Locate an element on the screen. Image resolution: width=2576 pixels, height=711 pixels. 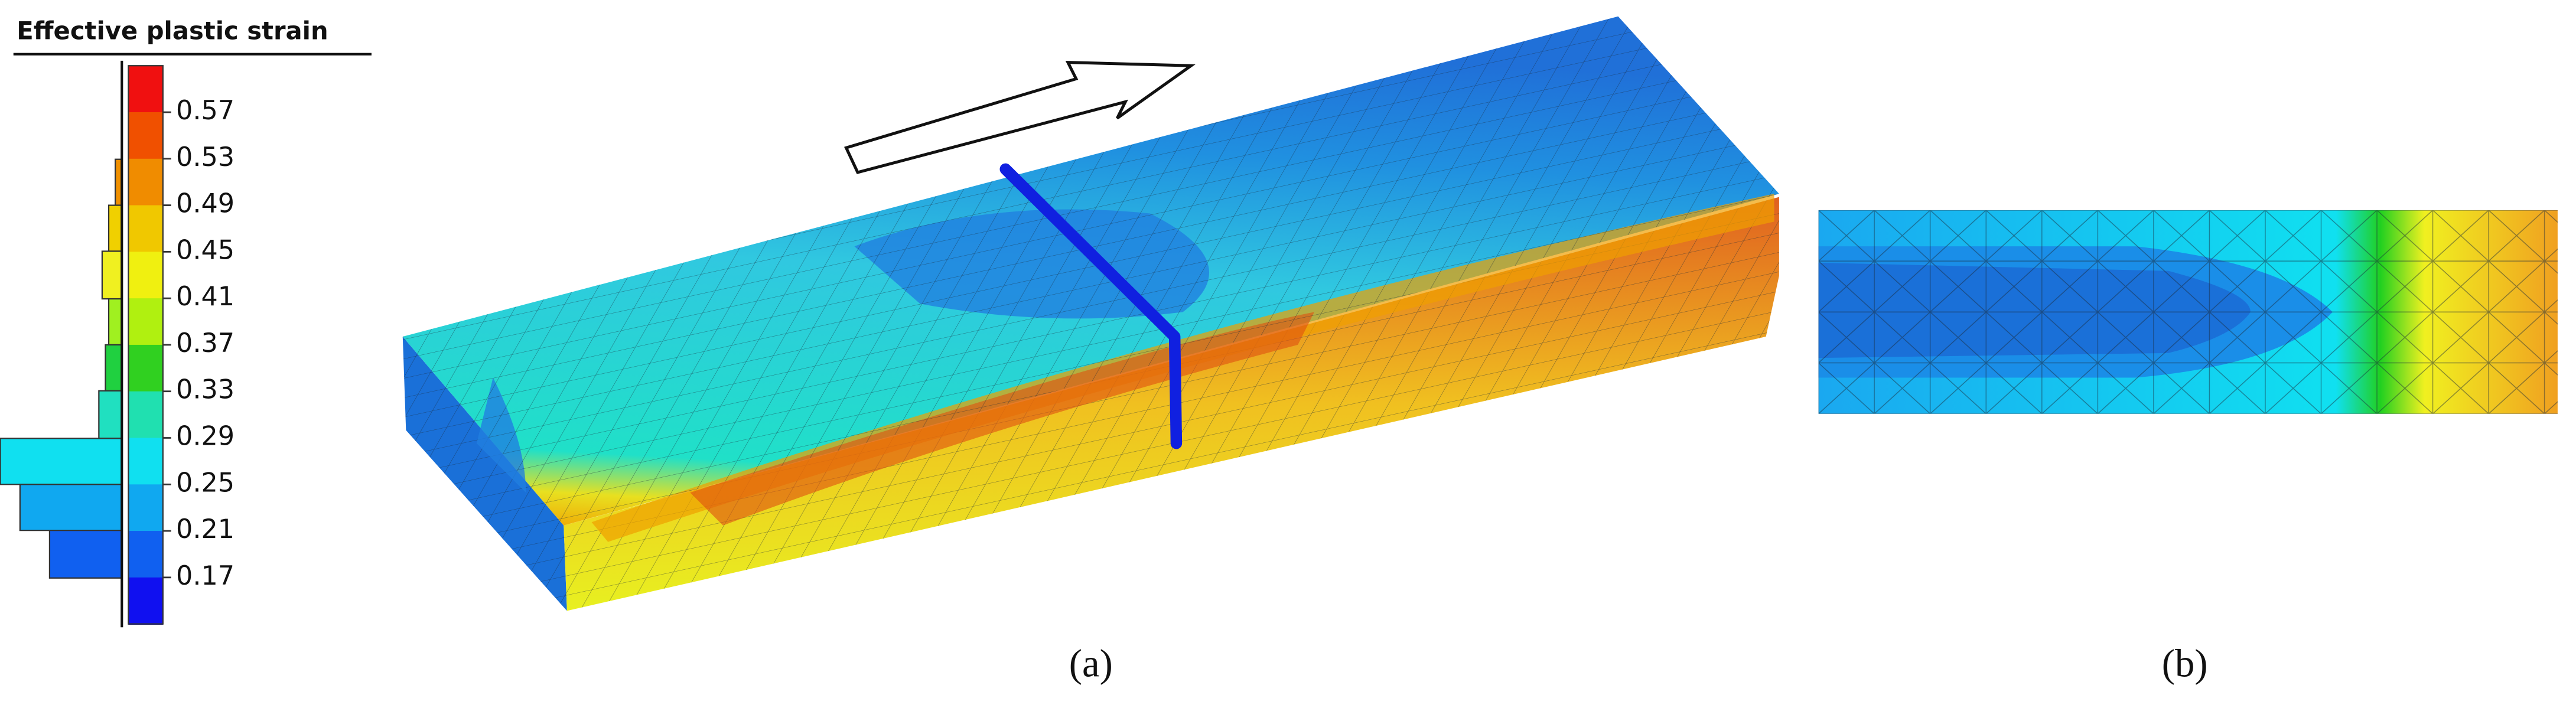
tick-label: 0.17 is located at coordinates (205, 576).